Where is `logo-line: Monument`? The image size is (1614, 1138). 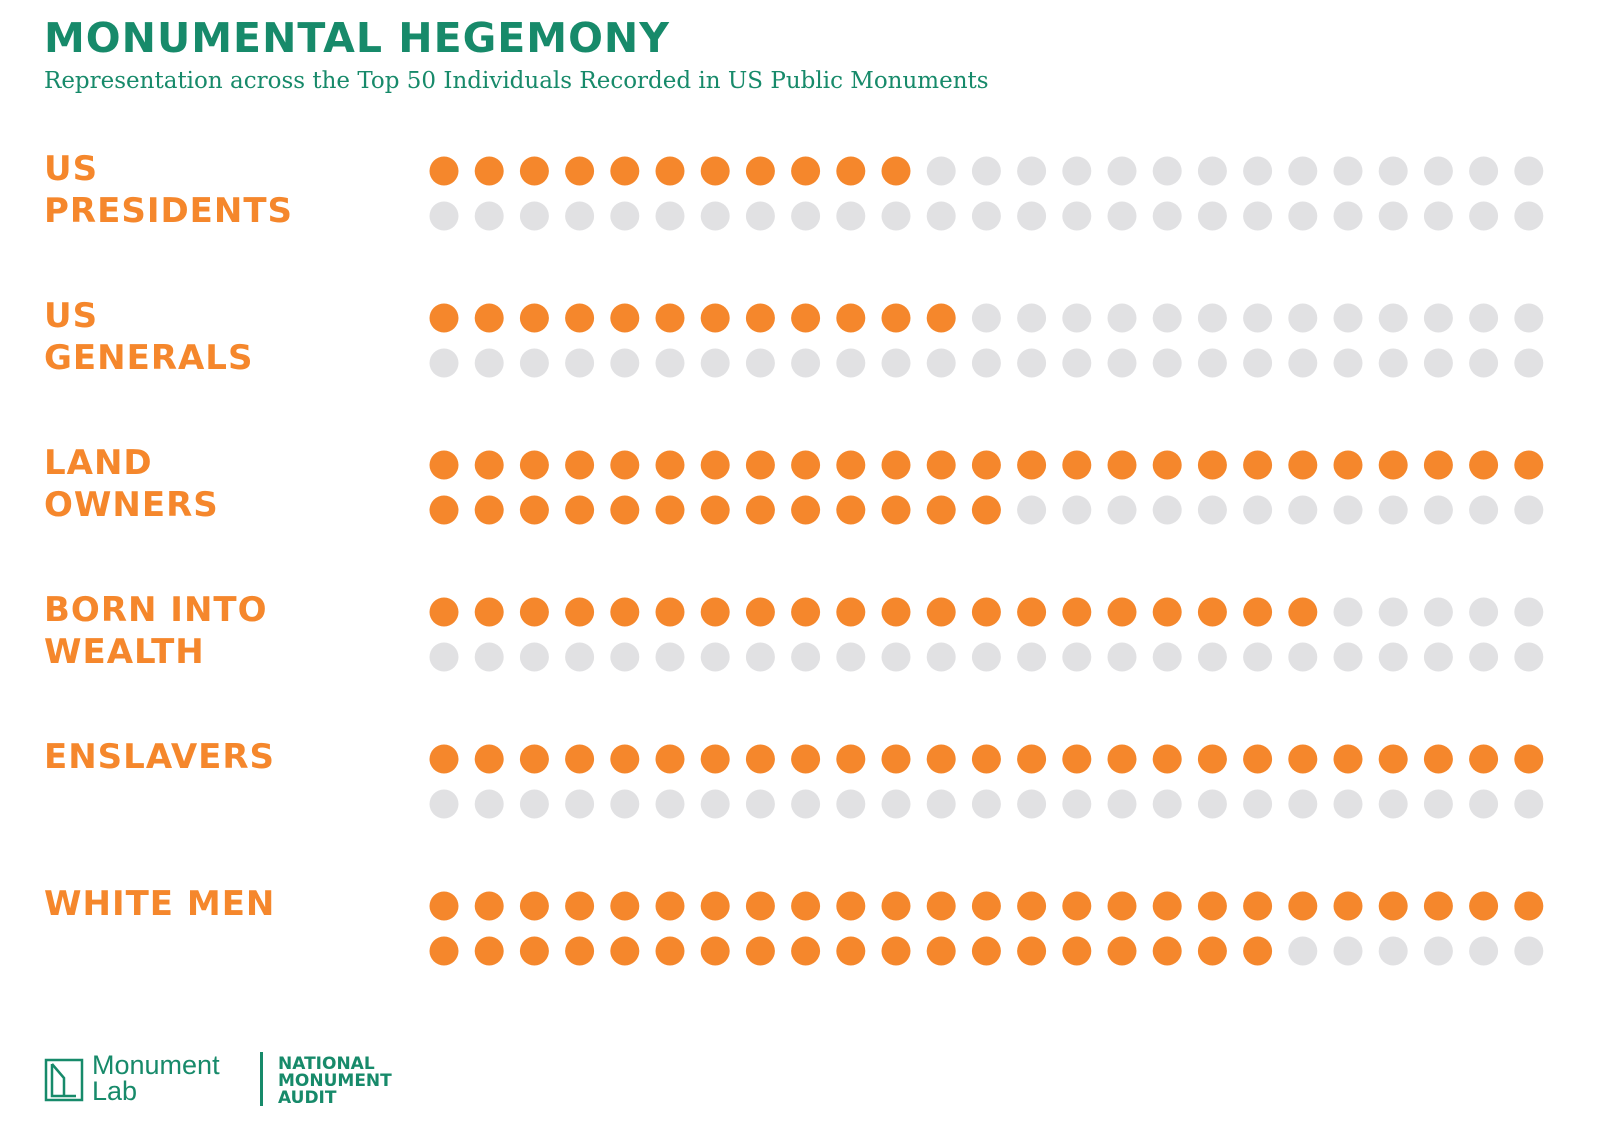 logo-line: Monument is located at coordinates (156, 1065).